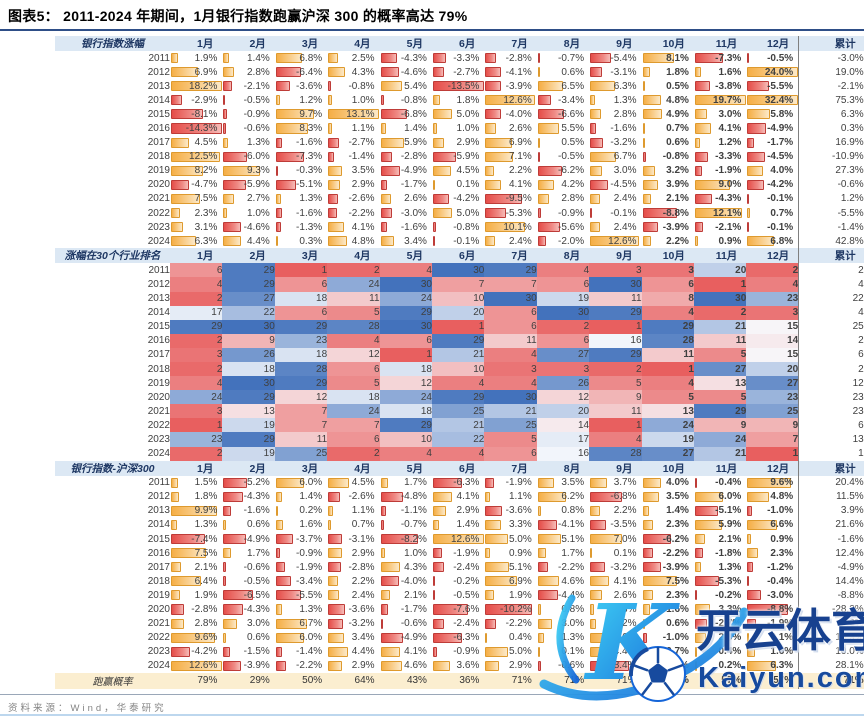  I want to click on value-cell: 2.3%, so click(668, 595).